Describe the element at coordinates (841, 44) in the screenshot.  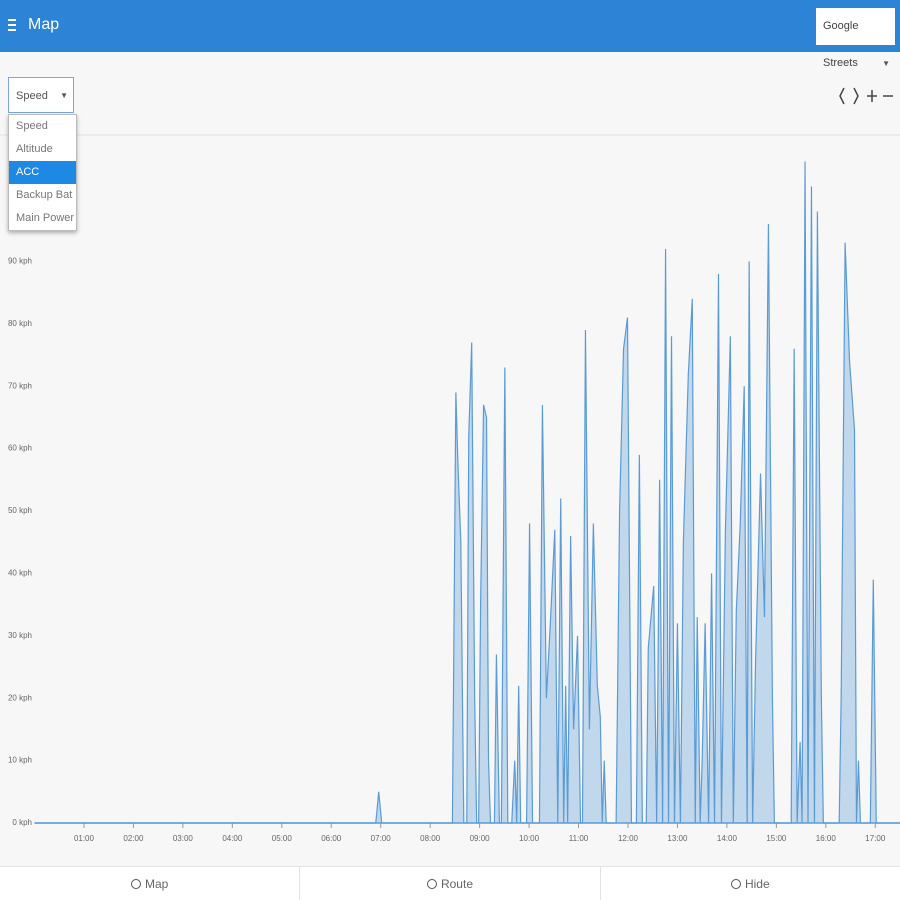
I see `map-layer: Google Streets` at that location.